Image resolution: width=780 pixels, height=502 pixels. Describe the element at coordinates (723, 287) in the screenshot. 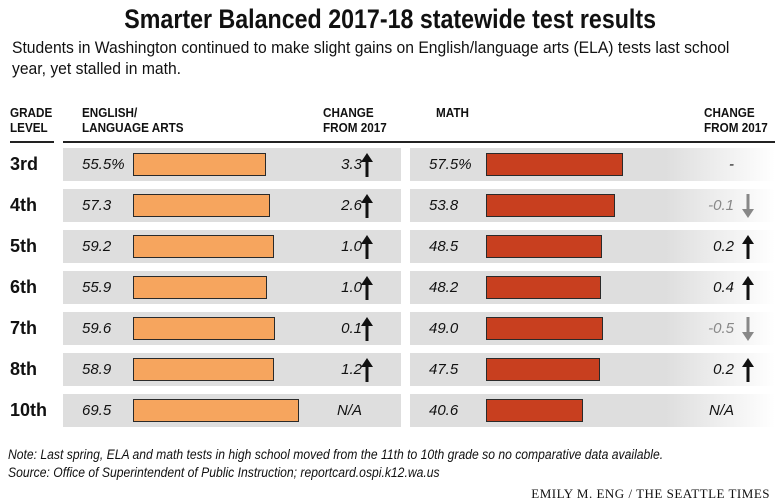

I see `math-change-label: 0.4` at that location.